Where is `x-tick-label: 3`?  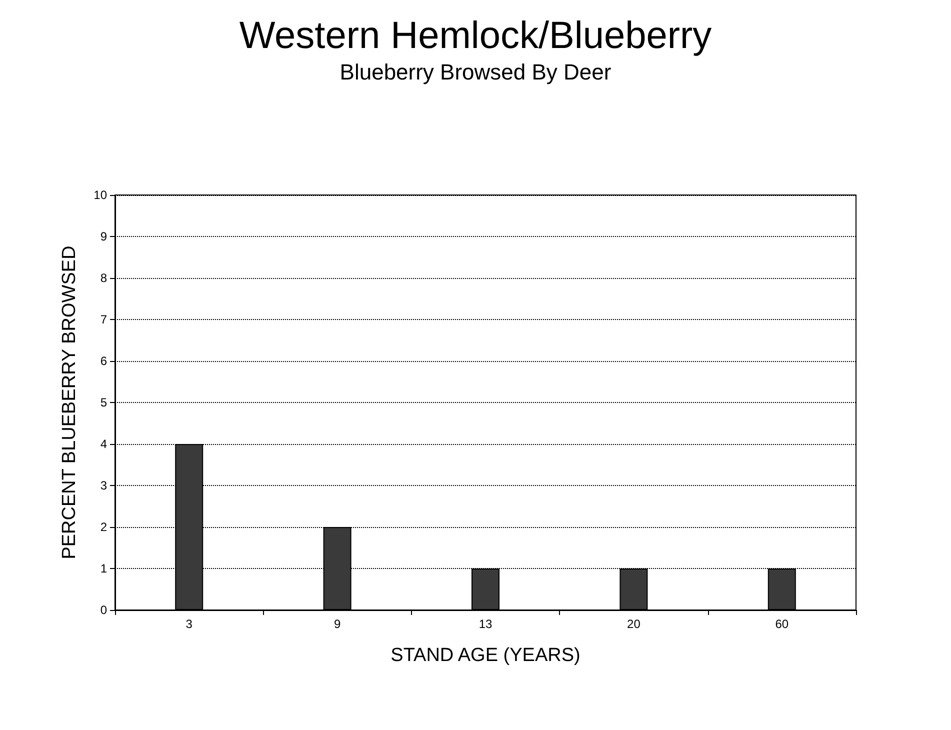 x-tick-label: 3 is located at coordinates (189, 624).